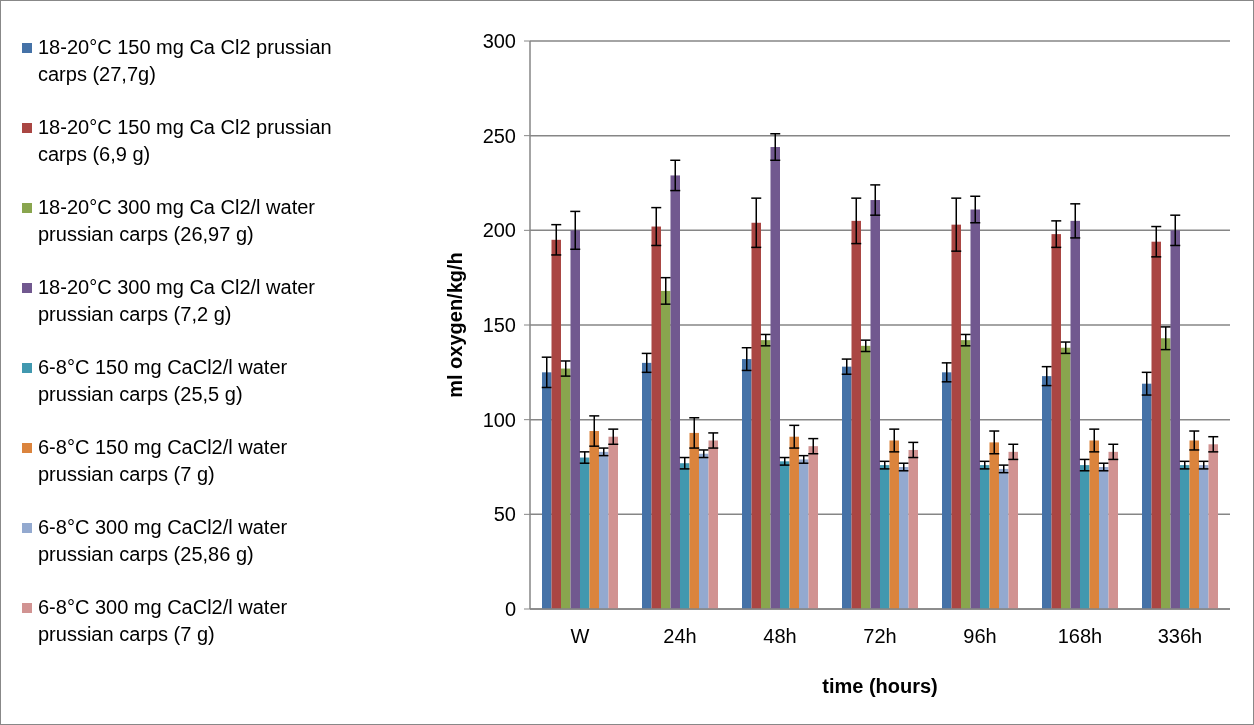 The image size is (1254, 725). What do you see at coordinates (177, 220) in the screenshot?
I see `legend-label: 18-20°C 300 mg Ca Cl2/l water prussian carps (26,97 g)` at bounding box center [177, 220].